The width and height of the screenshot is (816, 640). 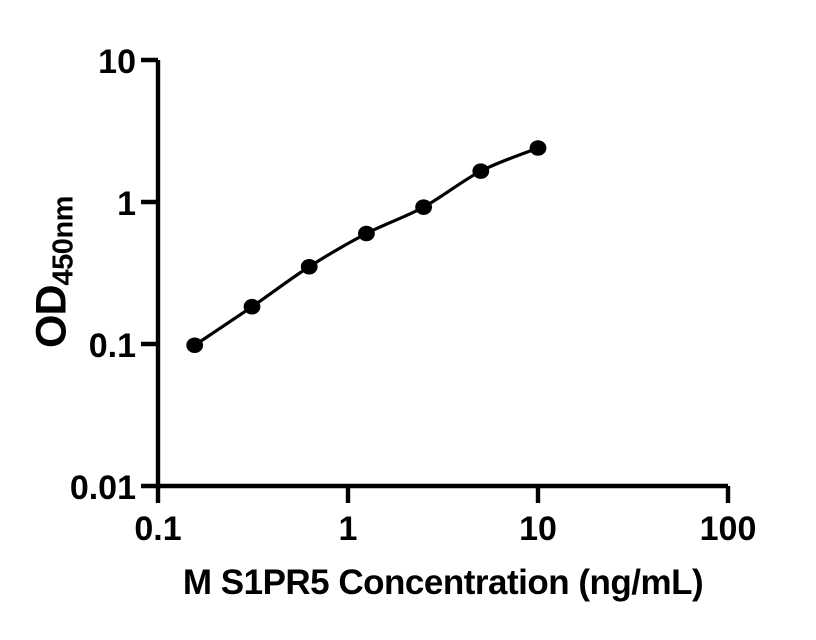 What do you see at coordinates (63, 241) in the screenshot?
I see `y-axis-title-subscript: 450nm` at bounding box center [63, 241].